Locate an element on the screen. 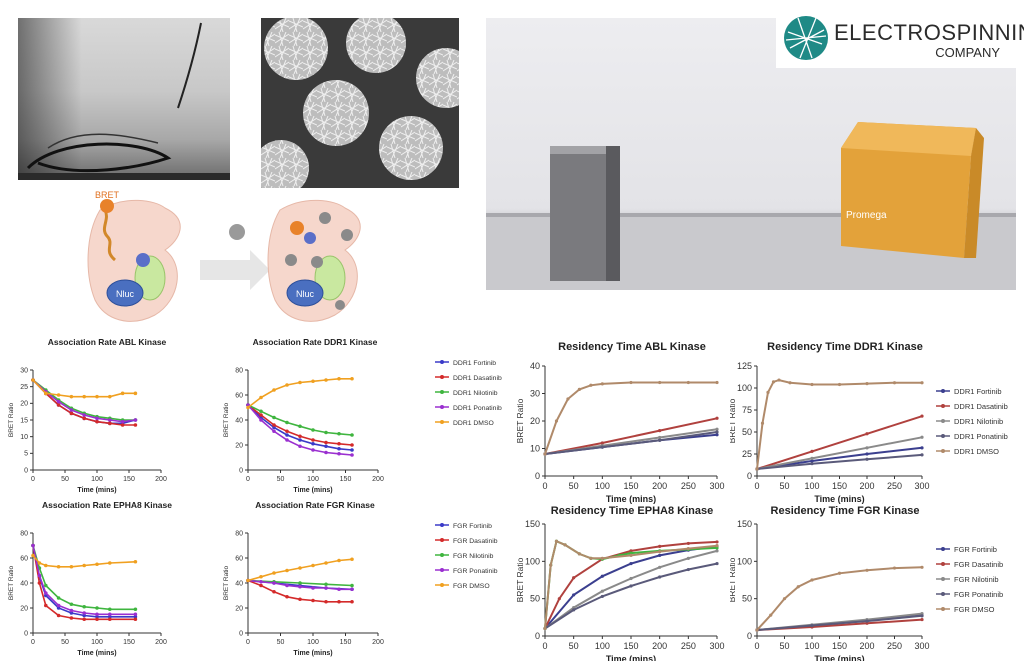 The height and width of the screenshot is (661, 1024). legend-label: FGR DMSO is located at coordinates (974, 609).